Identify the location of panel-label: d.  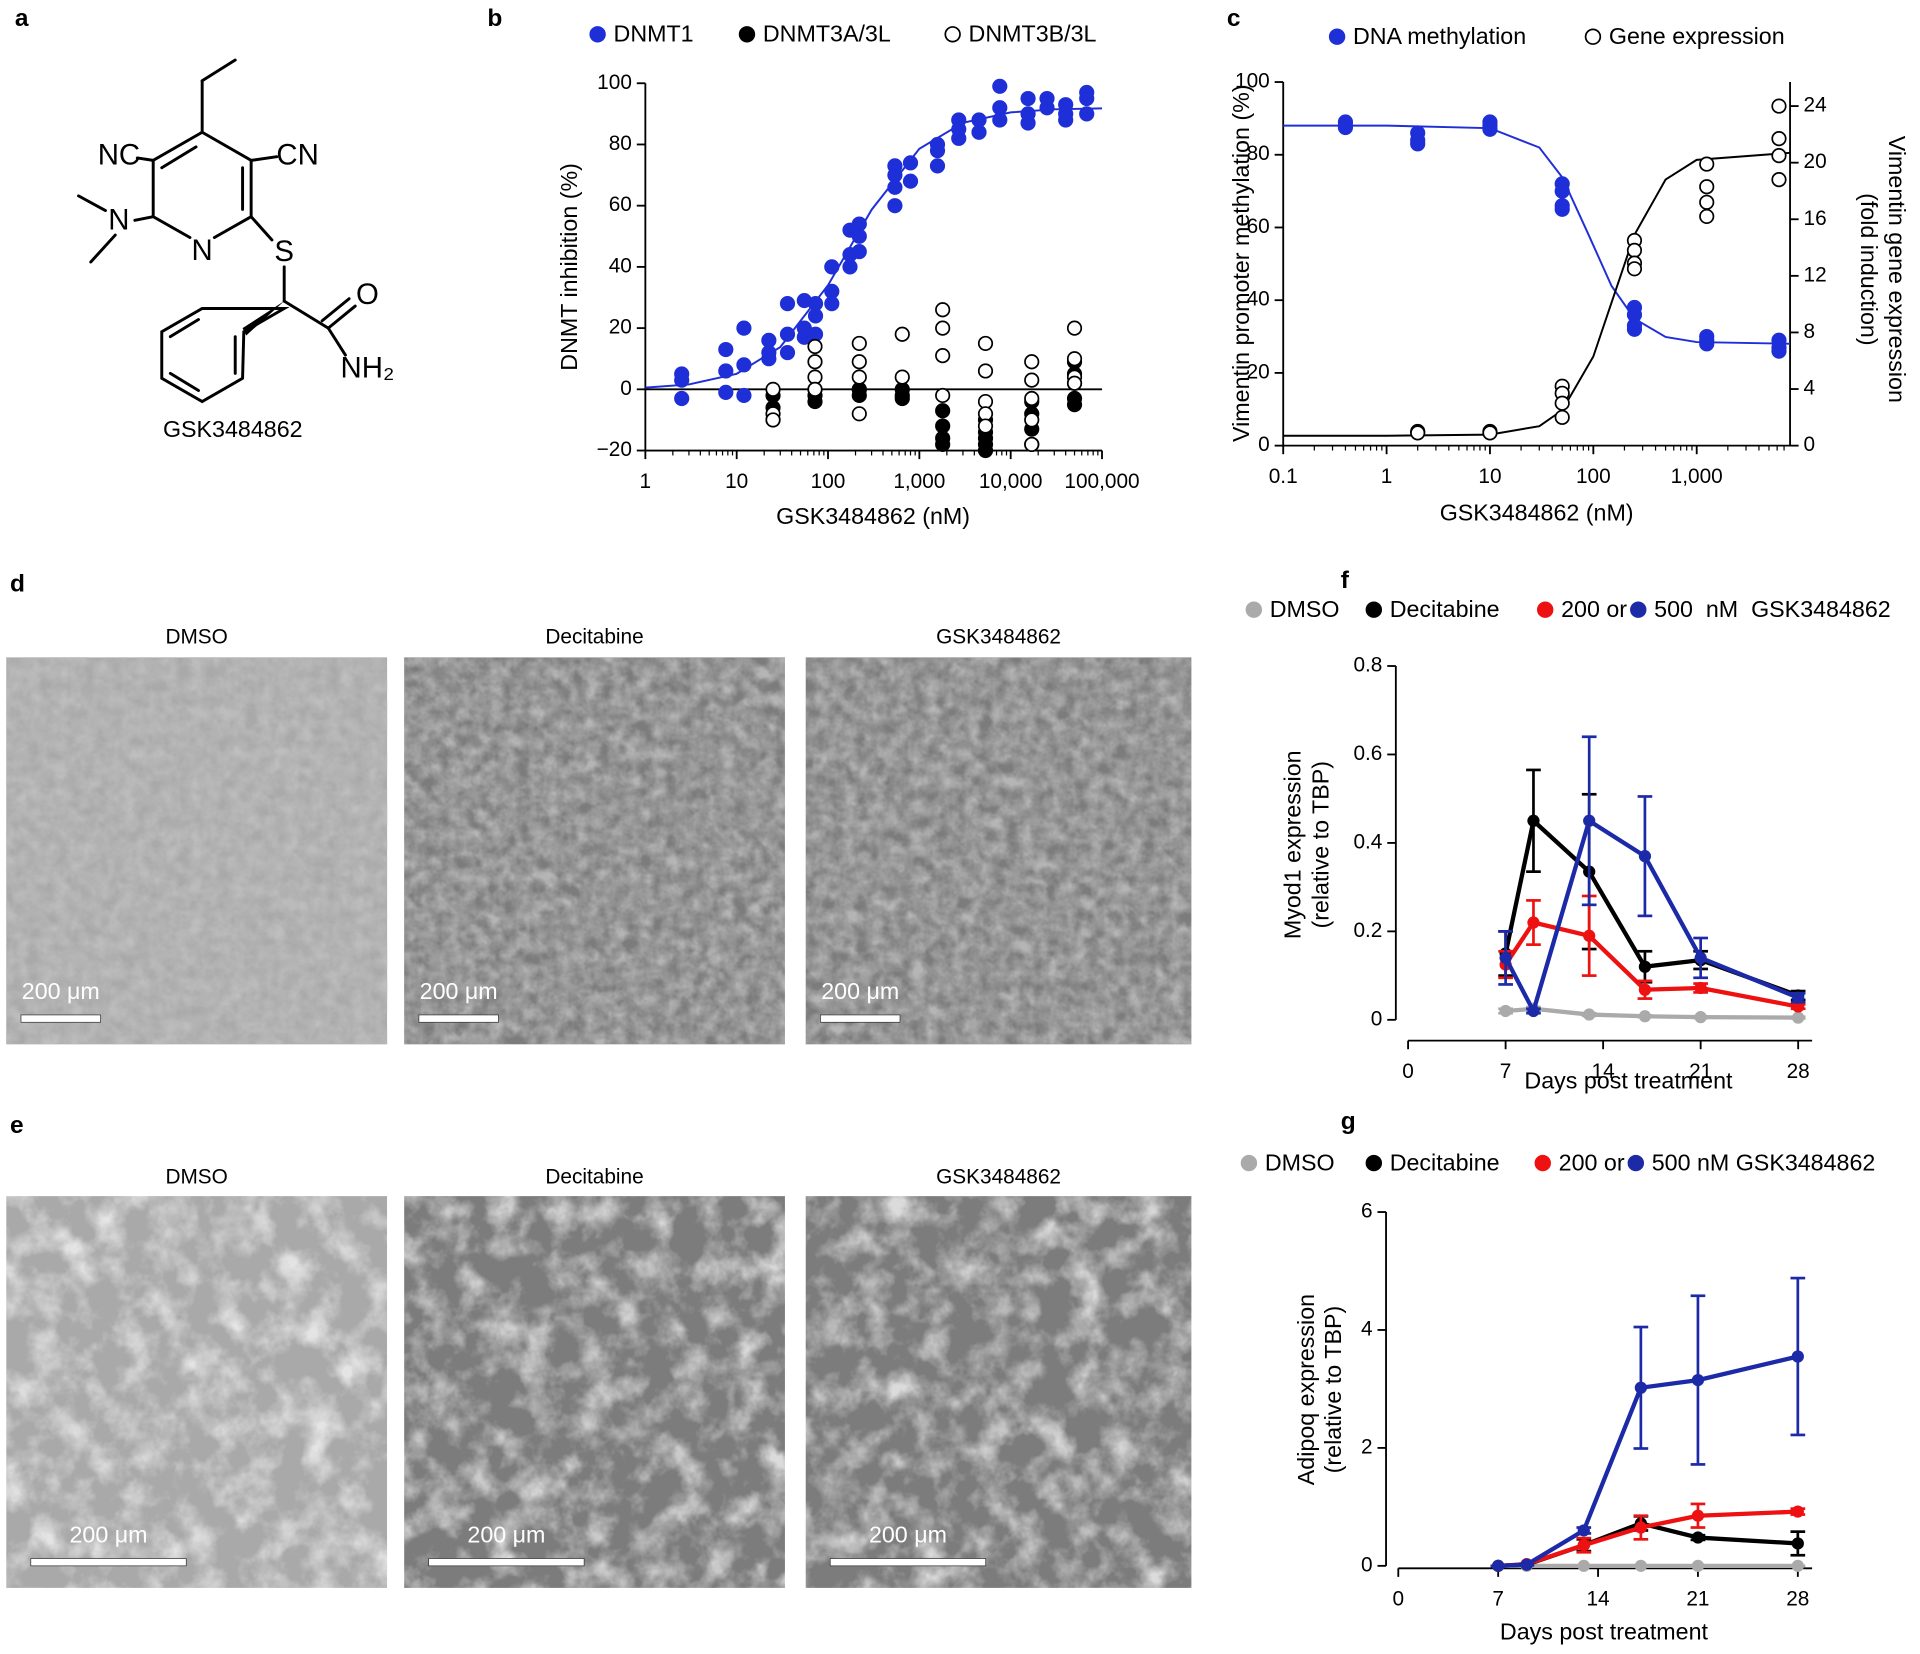
(17, 584).